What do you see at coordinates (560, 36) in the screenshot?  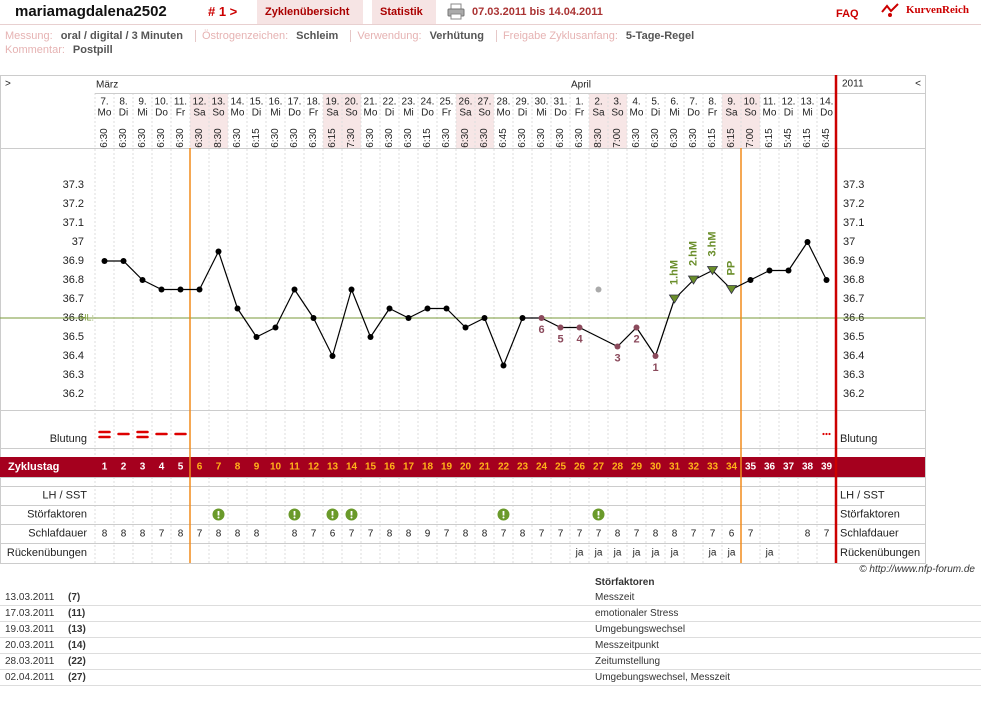 I see `info-label: Freigabe Zyklusanfang:` at bounding box center [560, 36].